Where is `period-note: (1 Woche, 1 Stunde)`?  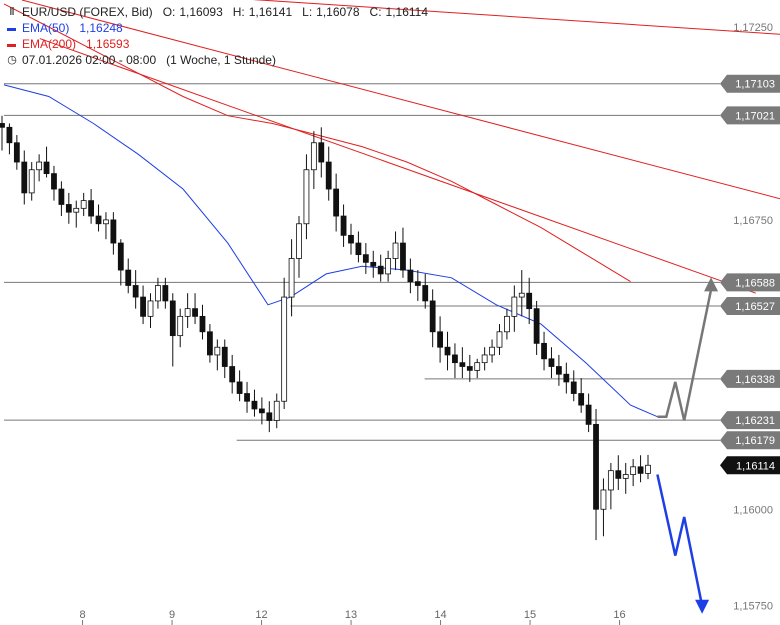 period-note: (1 Woche, 1 Stunde) is located at coordinates (221, 60).